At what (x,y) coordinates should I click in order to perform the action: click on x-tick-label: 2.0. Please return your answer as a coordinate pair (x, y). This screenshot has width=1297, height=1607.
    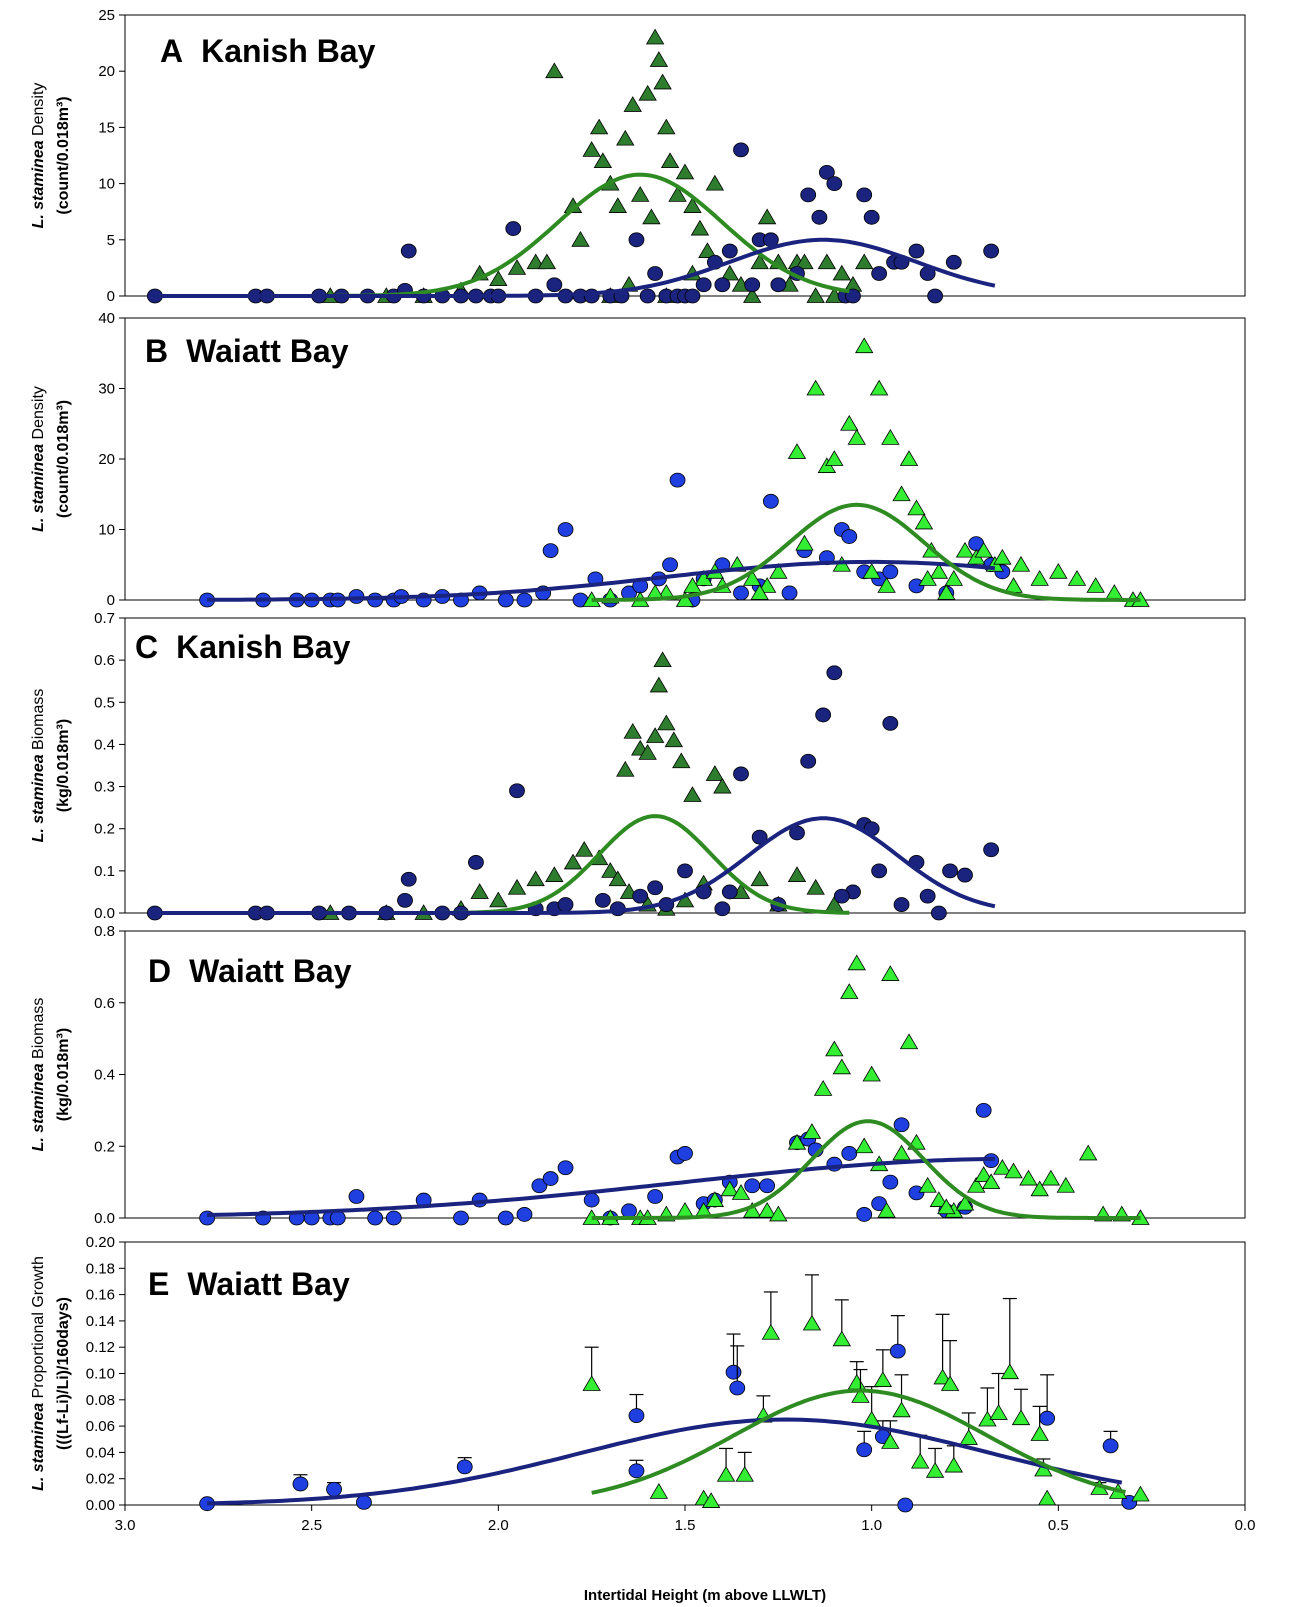
    Looking at the image, I should click on (498, 1525).